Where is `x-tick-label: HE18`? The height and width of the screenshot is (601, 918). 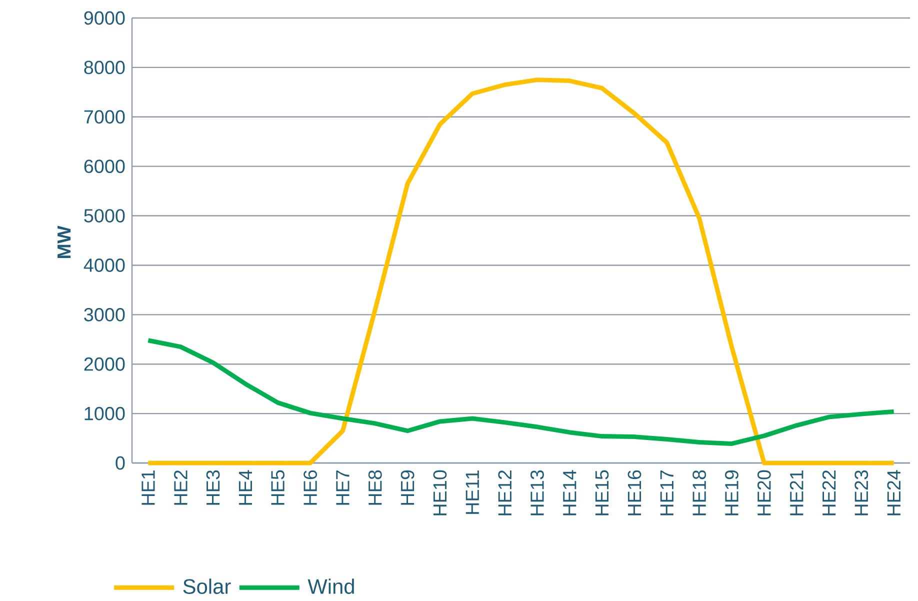 x-tick-label: HE18 is located at coordinates (699, 493).